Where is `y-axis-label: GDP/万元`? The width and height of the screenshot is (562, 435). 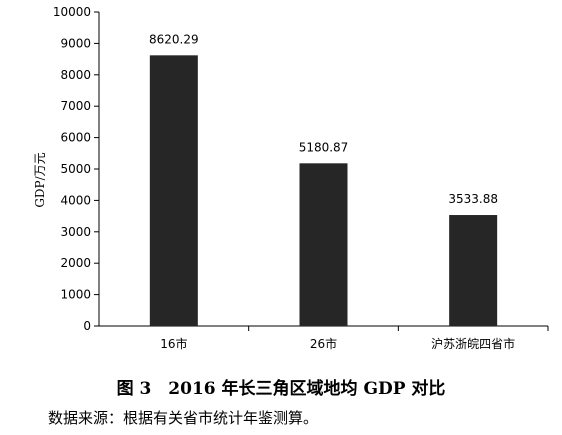
y-axis-label: GDP/万元 is located at coordinates (40, 179).